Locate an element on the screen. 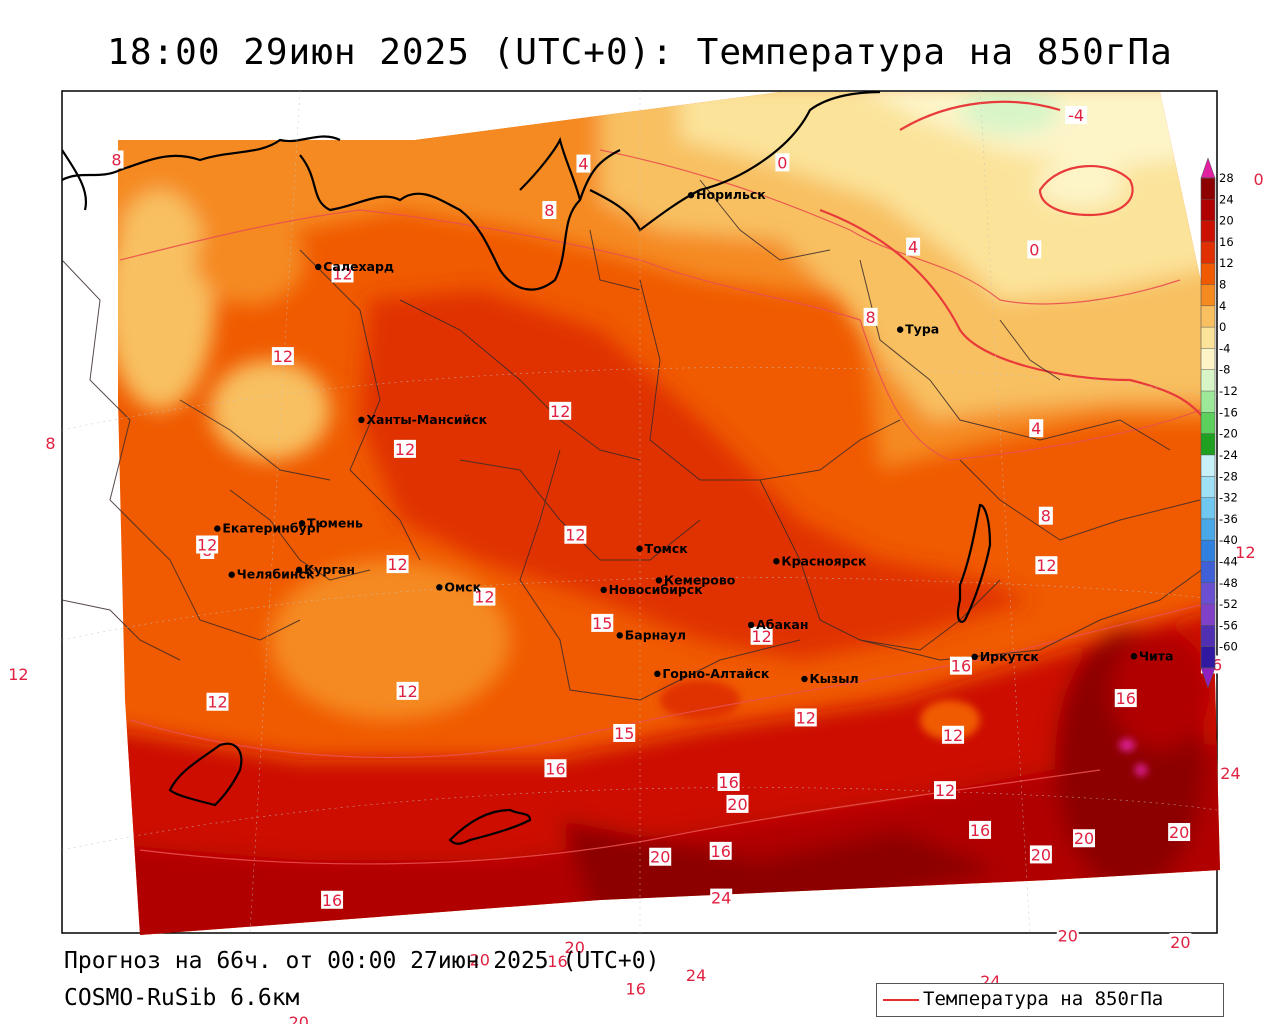 Image resolution: width=1280 pixels, height=1024 pixels. colorbar-tick-label: -16 is located at coordinates (1228, 412).